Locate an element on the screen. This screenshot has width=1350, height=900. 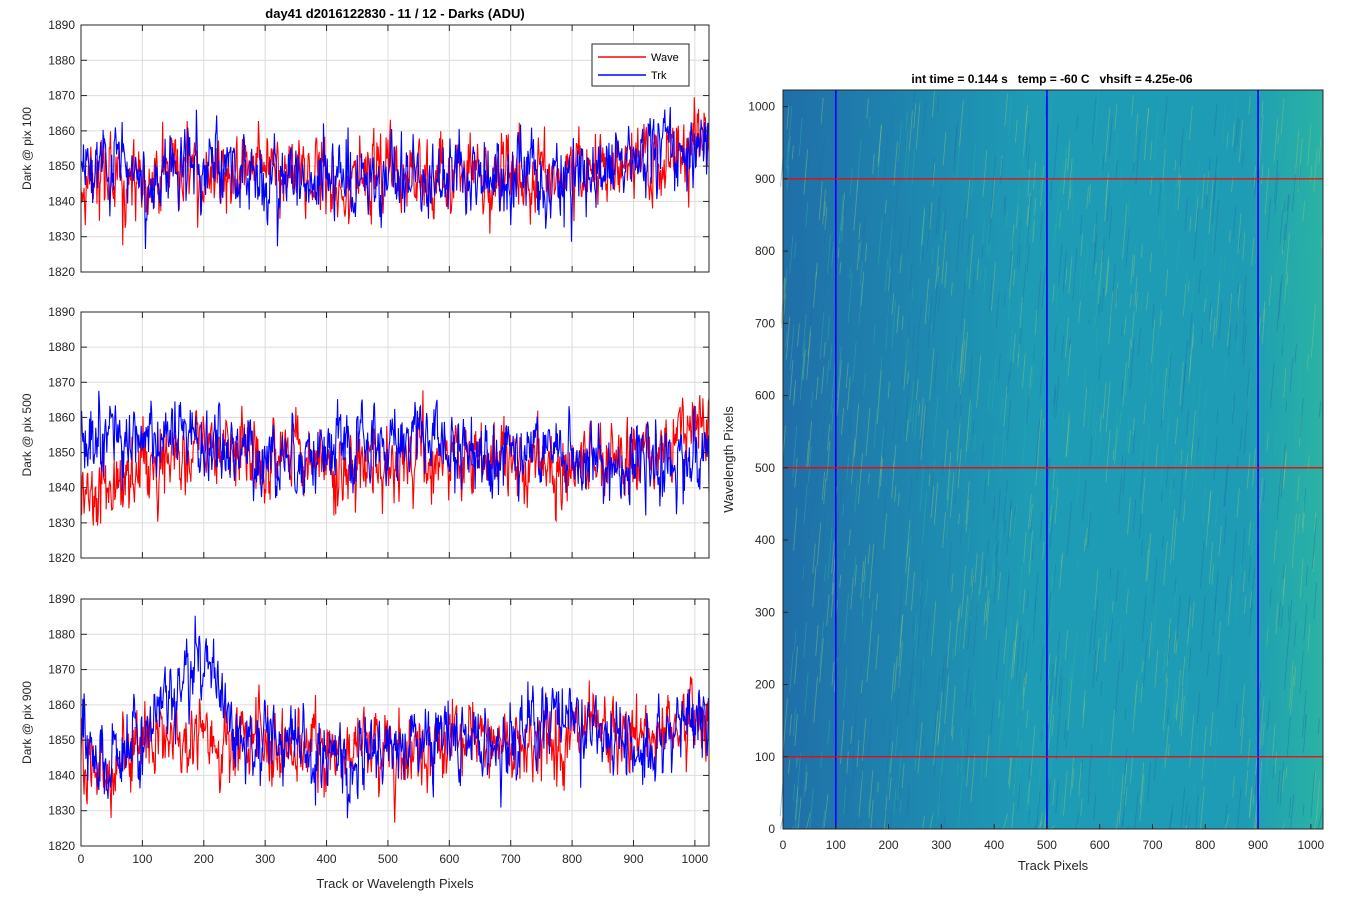
y-tick-label: 800 is located at coordinates (765, 251).